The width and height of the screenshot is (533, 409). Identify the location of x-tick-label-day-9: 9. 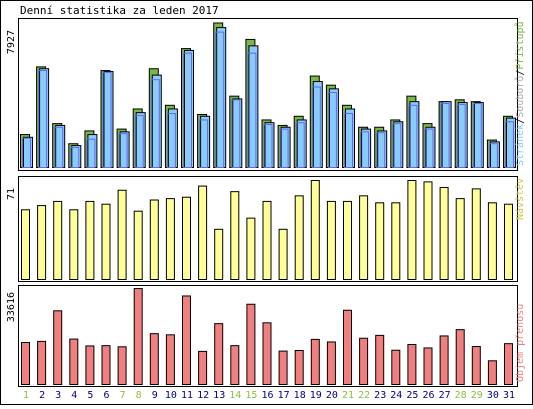
(155, 395).